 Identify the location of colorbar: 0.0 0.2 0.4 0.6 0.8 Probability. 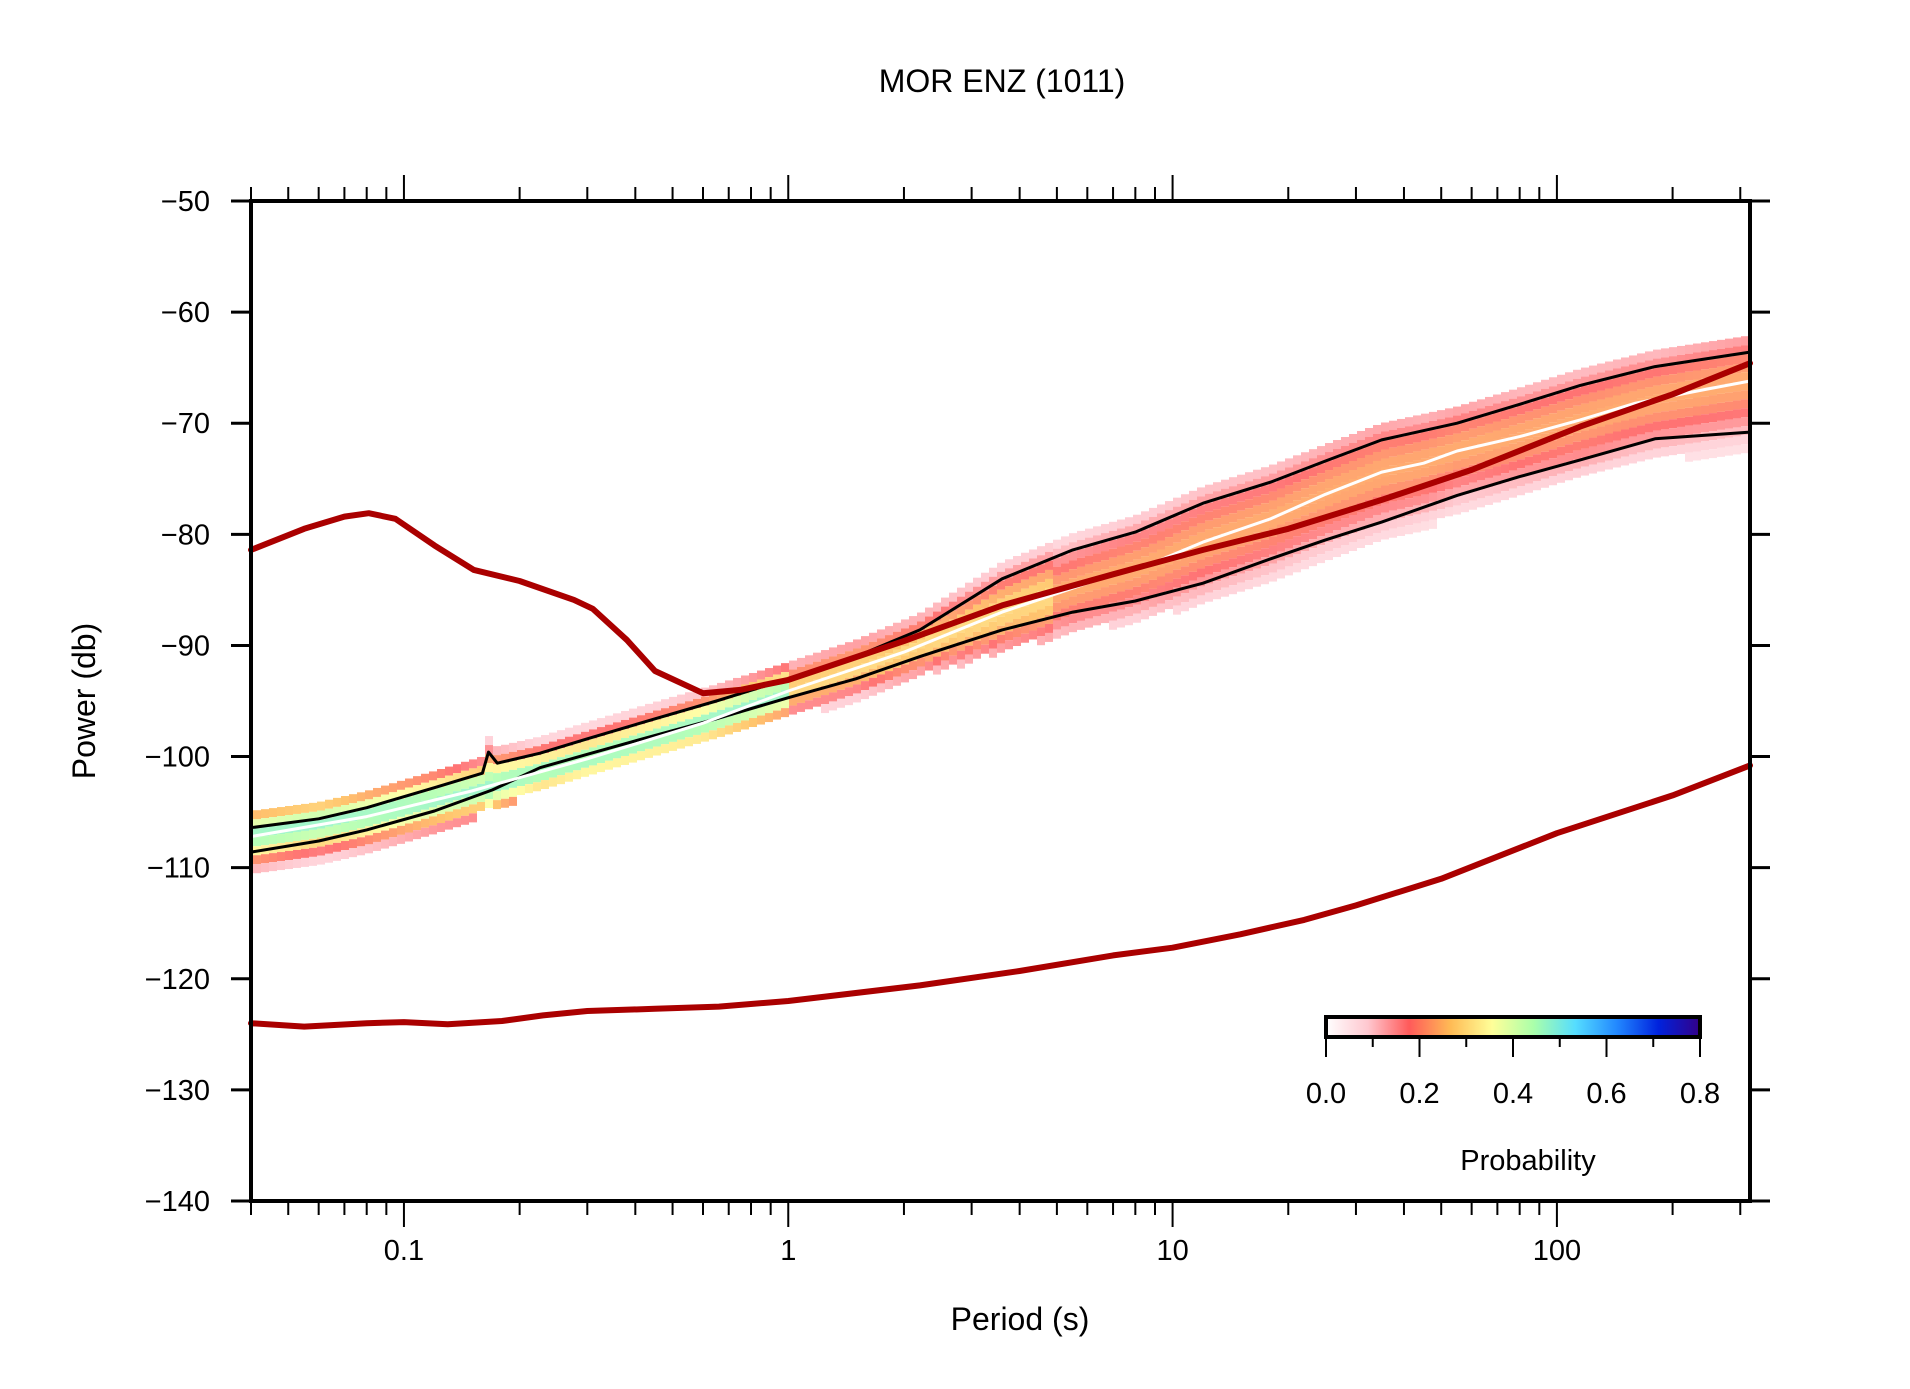
(1513, 1096).